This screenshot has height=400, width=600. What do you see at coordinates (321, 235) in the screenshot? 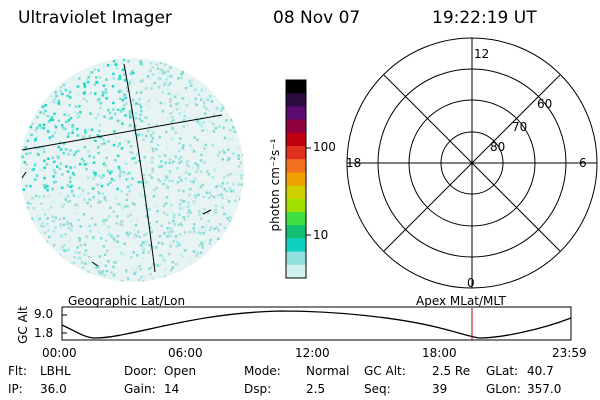
I see `colorbar-tick-label-10: 10` at bounding box center [321, 235].